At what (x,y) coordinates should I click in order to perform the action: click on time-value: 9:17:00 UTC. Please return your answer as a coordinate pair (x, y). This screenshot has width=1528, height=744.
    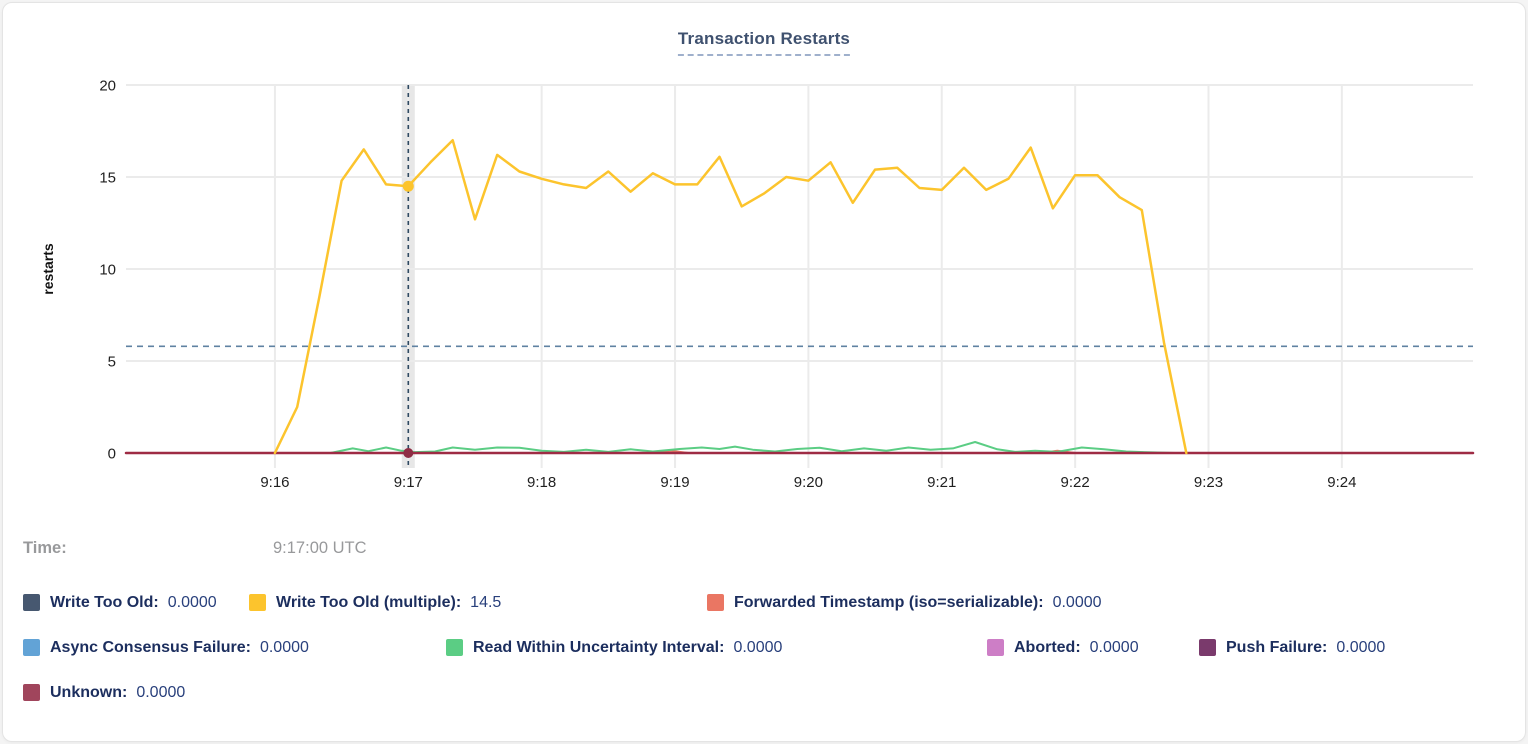
    Looking at the image, I should click on (320, 548).